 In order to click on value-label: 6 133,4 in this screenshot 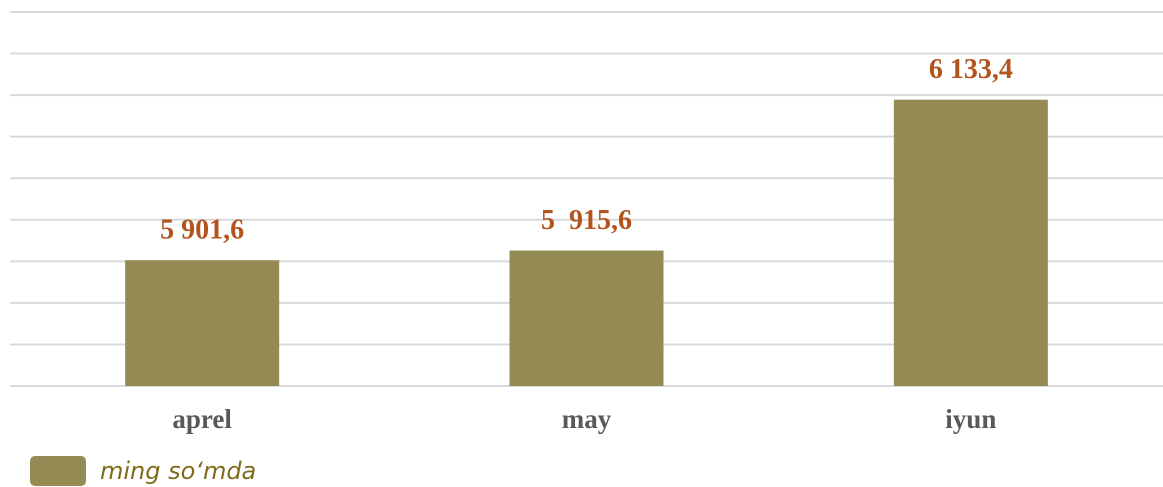, I will do `click(971, 69)`.